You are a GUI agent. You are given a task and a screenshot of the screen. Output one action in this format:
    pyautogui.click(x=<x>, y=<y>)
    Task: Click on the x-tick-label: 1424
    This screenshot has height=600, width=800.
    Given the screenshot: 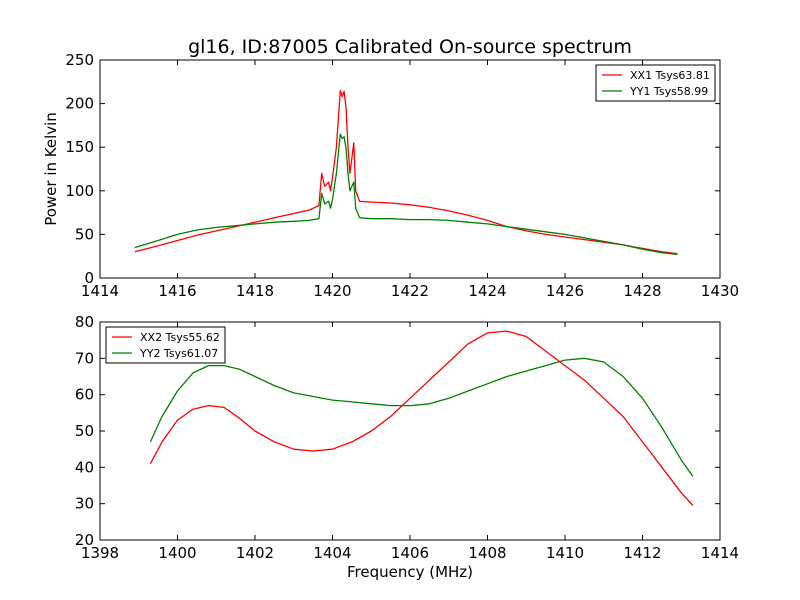 What is the action you would take?
    pyautogui.click(x=487, y=291)
    